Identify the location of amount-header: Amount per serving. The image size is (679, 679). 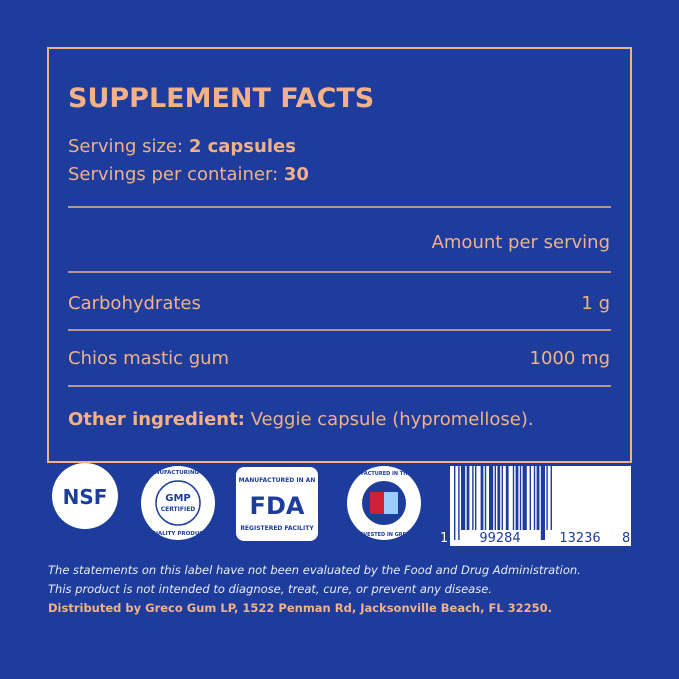
(521, 242).